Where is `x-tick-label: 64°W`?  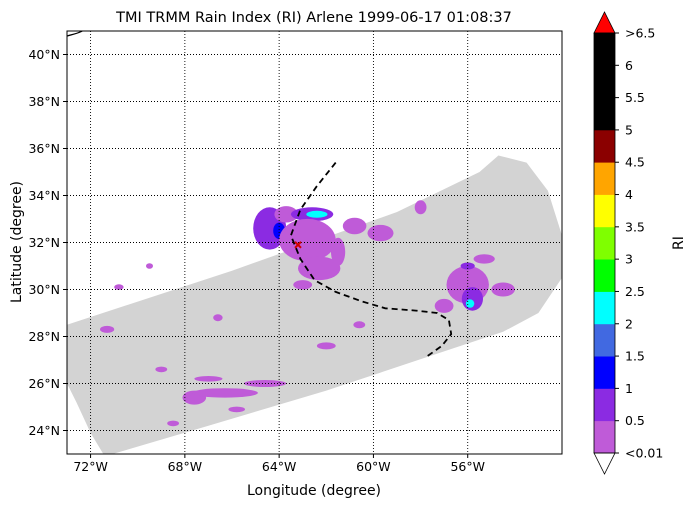 x-tick-label: 64°W is located at coordinates (279, 466).